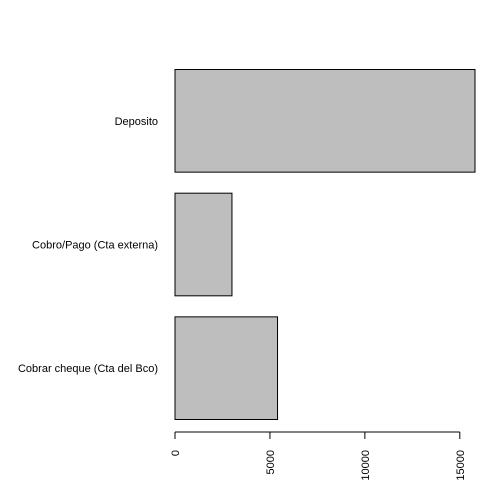 Image resolution: width=504 pixels, height=504 pixels. I want to click on x-axis: 0 5000 10000 15000, so click(318, 456).